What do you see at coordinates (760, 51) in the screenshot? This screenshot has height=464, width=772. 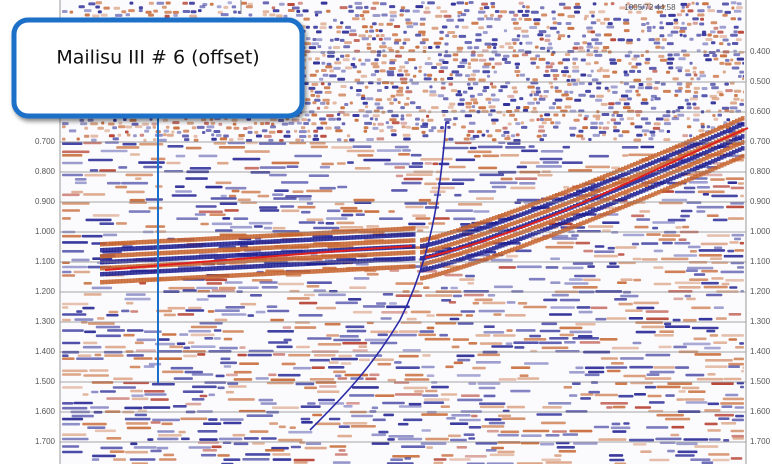 I see `right-time-label: 0.400` at bounding box center [760, 51].